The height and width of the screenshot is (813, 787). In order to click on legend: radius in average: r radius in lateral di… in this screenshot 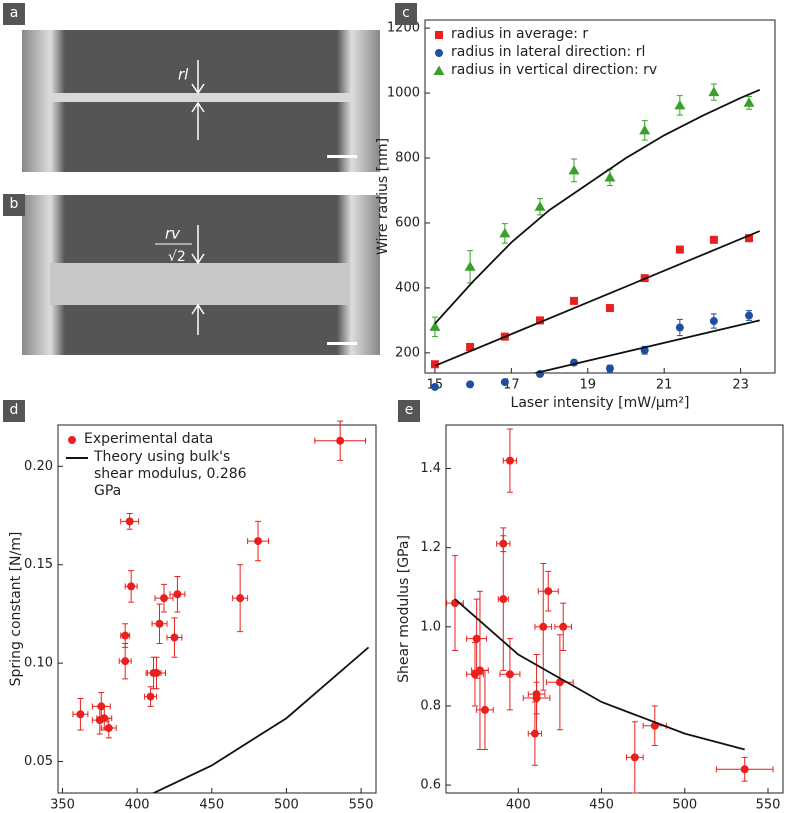, I will do `click(598, 53)`.